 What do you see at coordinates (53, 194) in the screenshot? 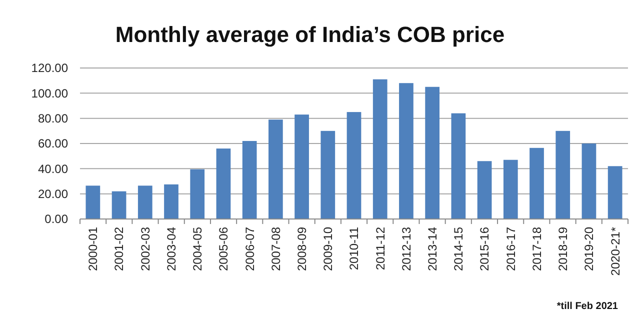
I see `y-tick-label: 20.00` at bounding box center [53, 194].